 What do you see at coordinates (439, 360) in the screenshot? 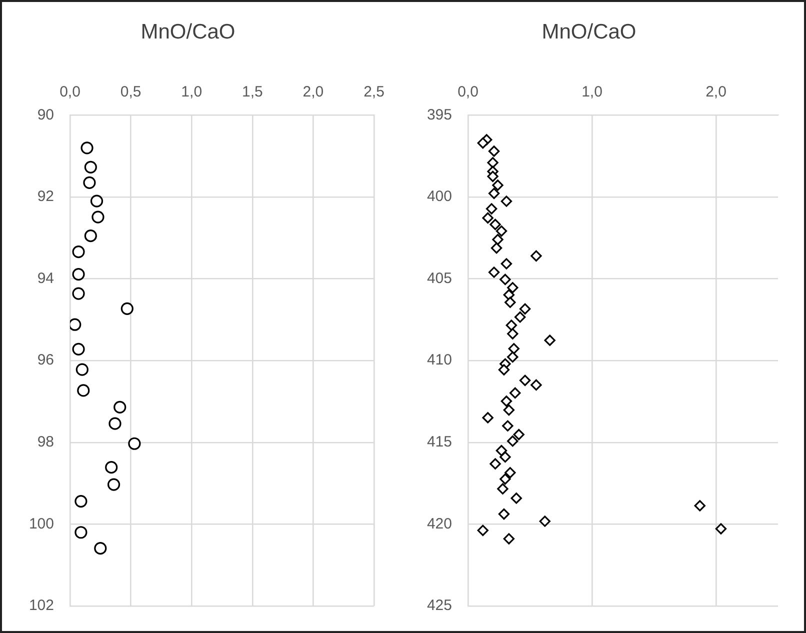
I see `y-tick-label: 410` at bounding box center [439, 360].